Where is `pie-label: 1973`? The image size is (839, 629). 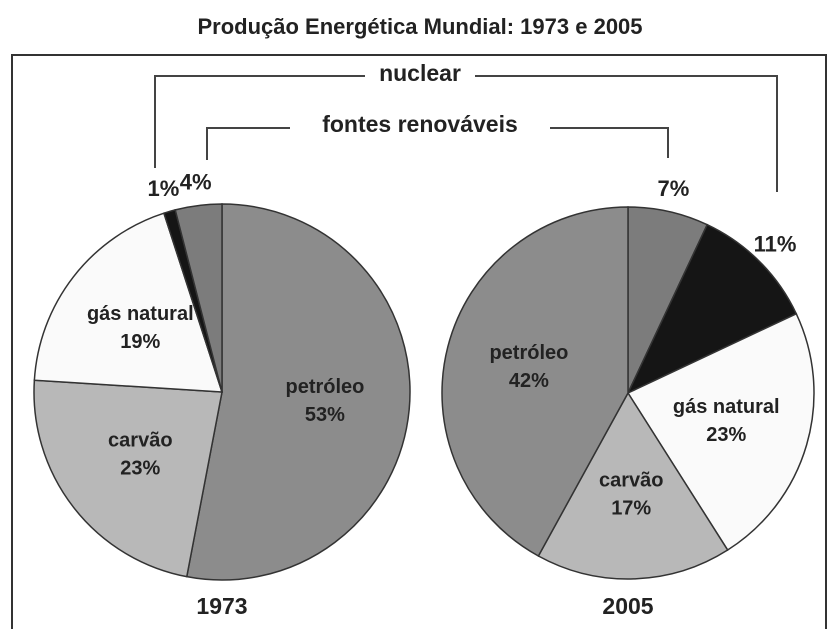 pie-label: 1973 is located at coordinates (221, 606).